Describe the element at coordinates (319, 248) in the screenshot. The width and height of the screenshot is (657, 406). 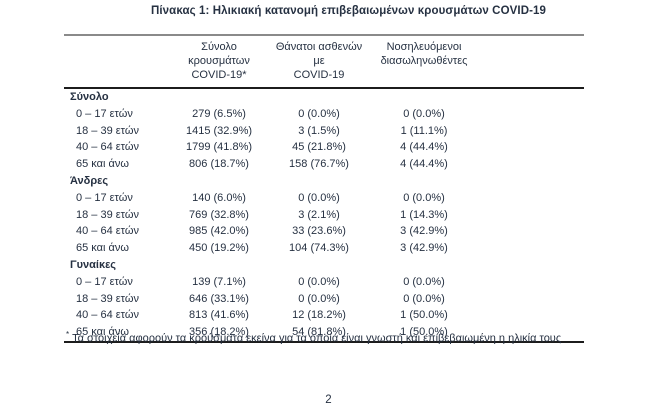
I see `deaths-cell: 104 (74.3%)` at that location.